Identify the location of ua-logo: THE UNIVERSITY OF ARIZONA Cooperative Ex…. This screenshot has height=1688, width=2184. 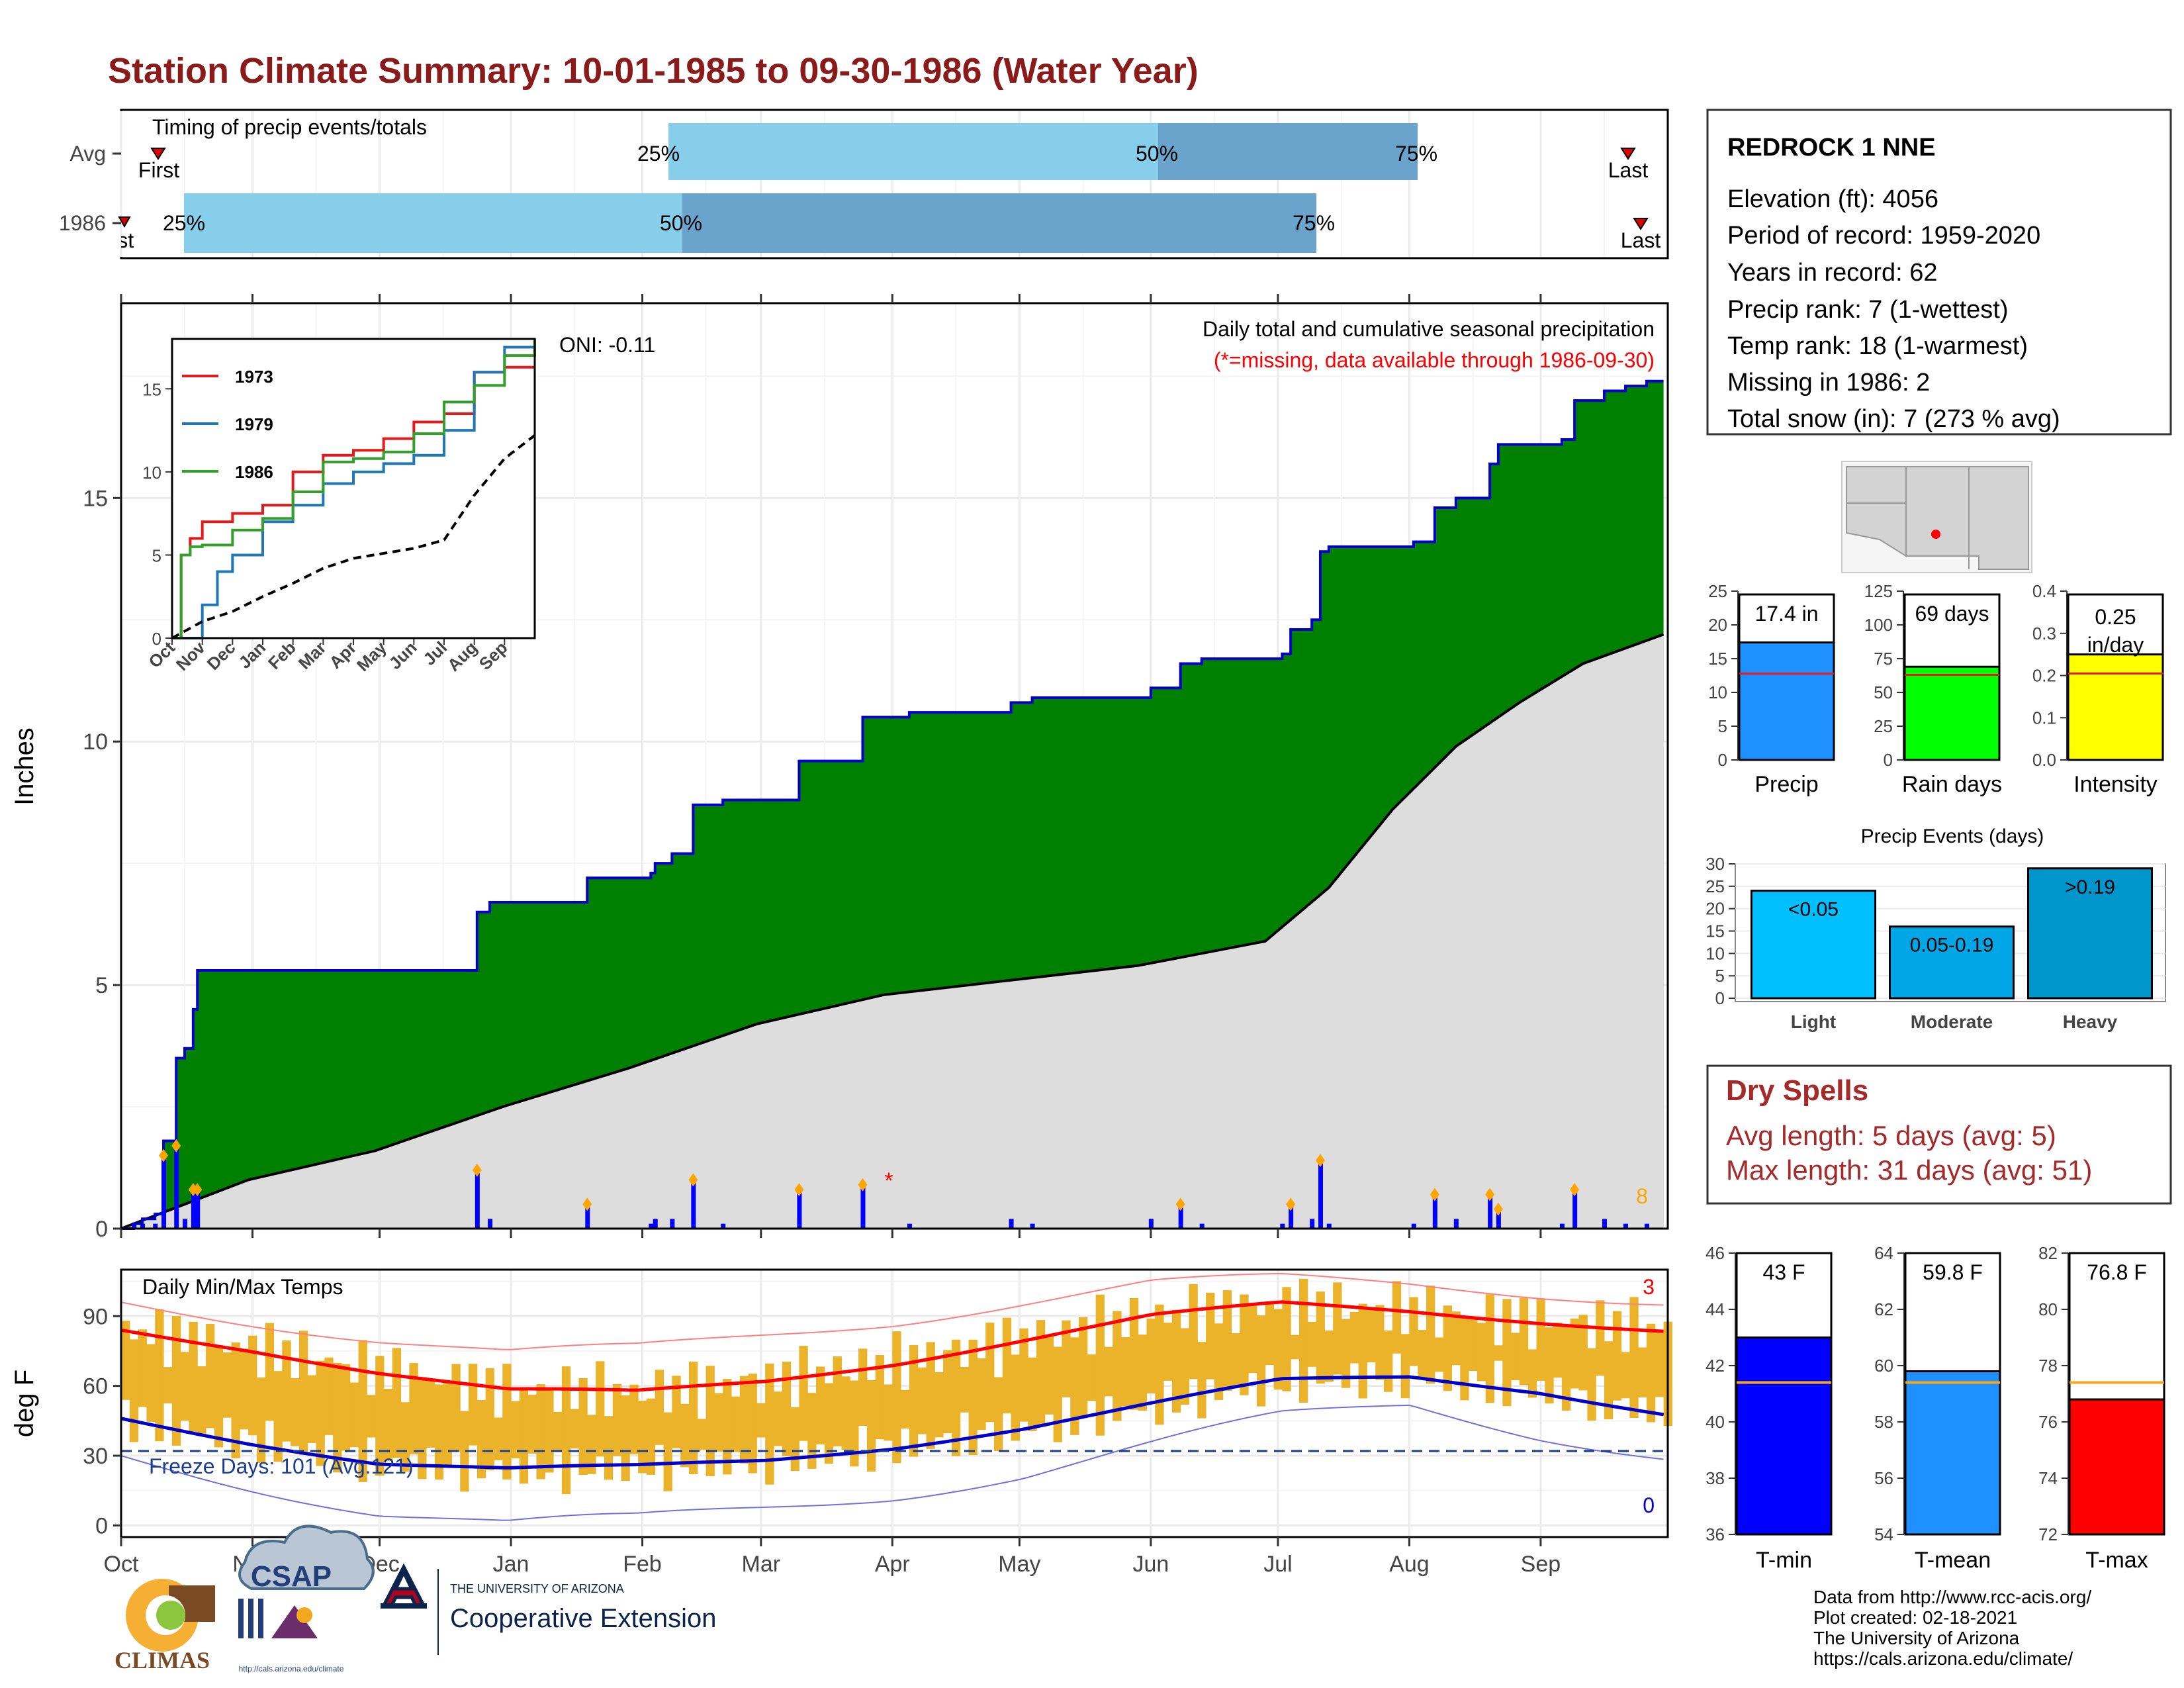
(548, 1609).